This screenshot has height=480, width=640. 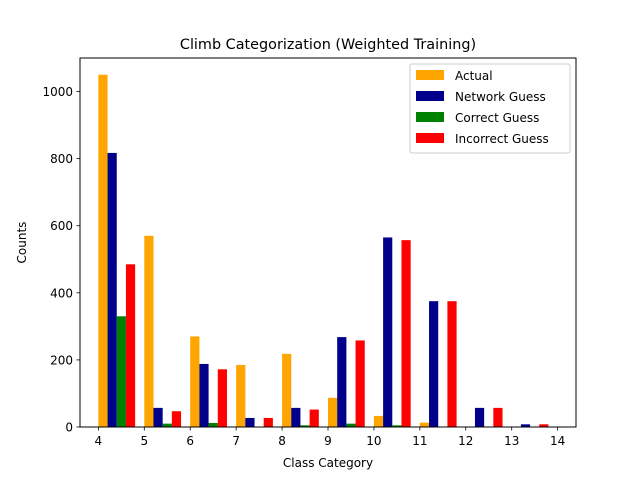 I want to click on legend-swatch-actual, so click(x=430, y=75).